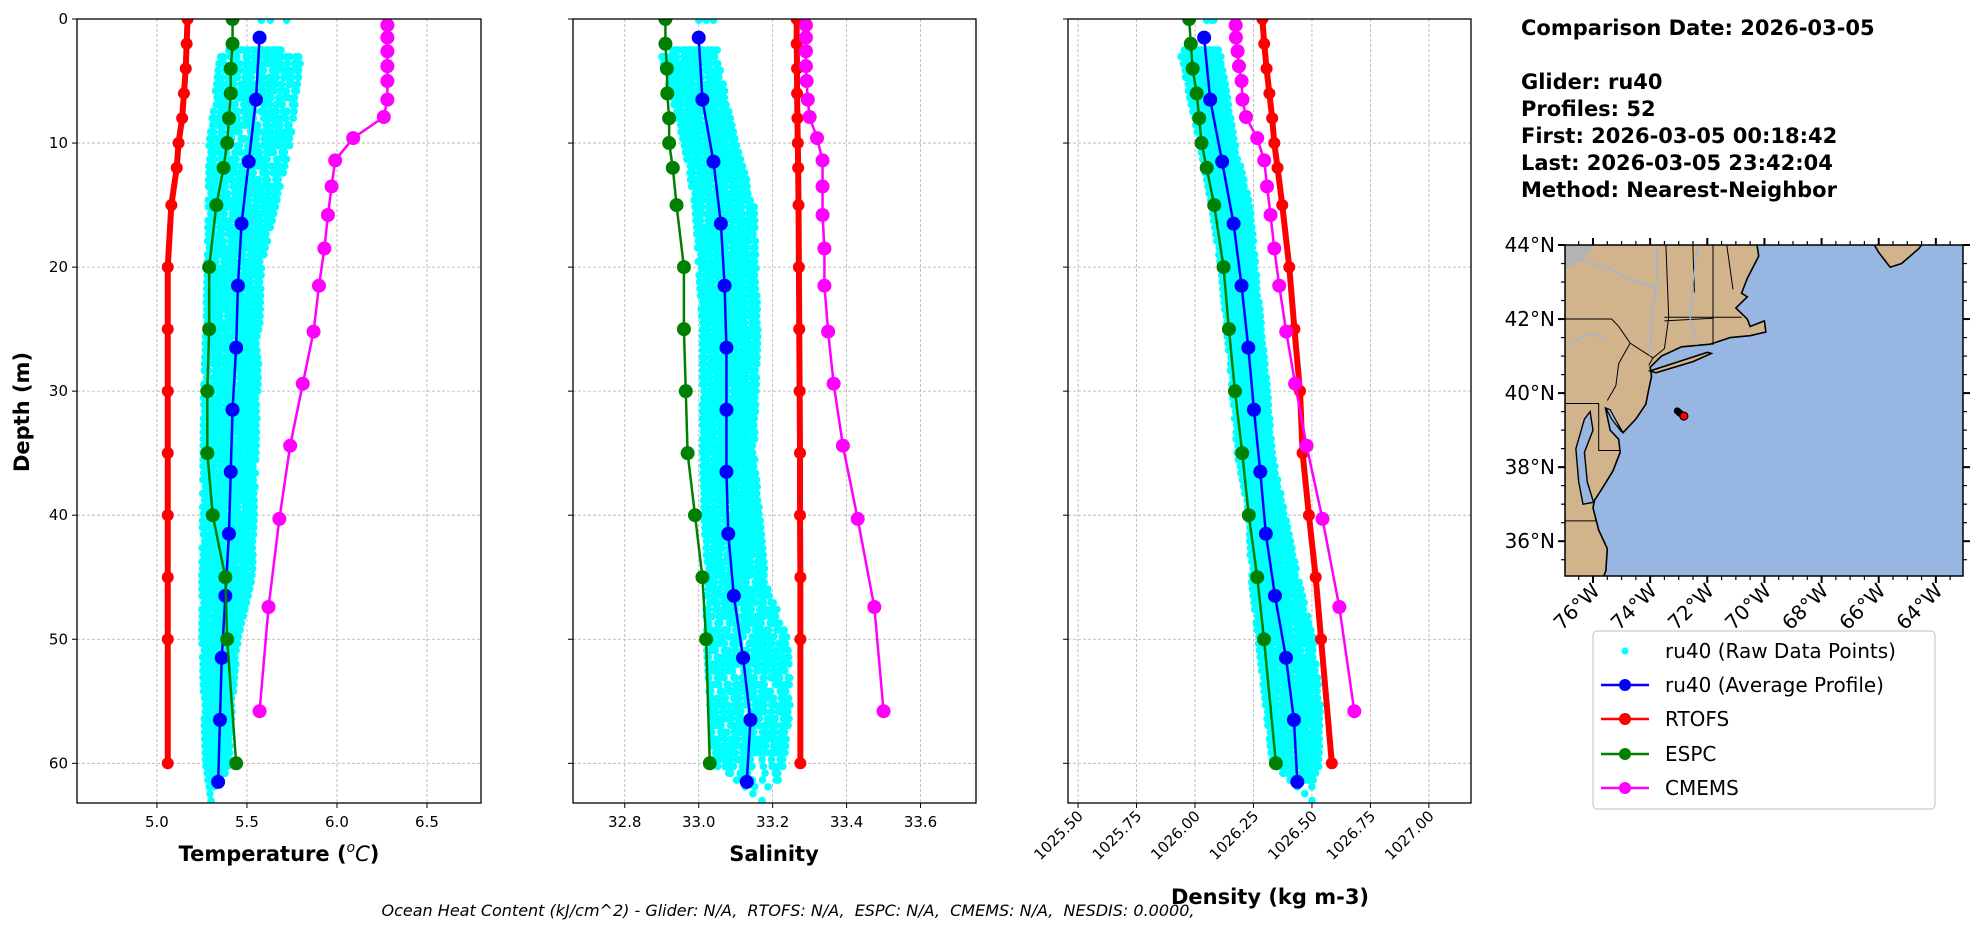 This screenshot has height=934, width=1978. I want to click on x-tick-label: 6.0, so click(337, 822).